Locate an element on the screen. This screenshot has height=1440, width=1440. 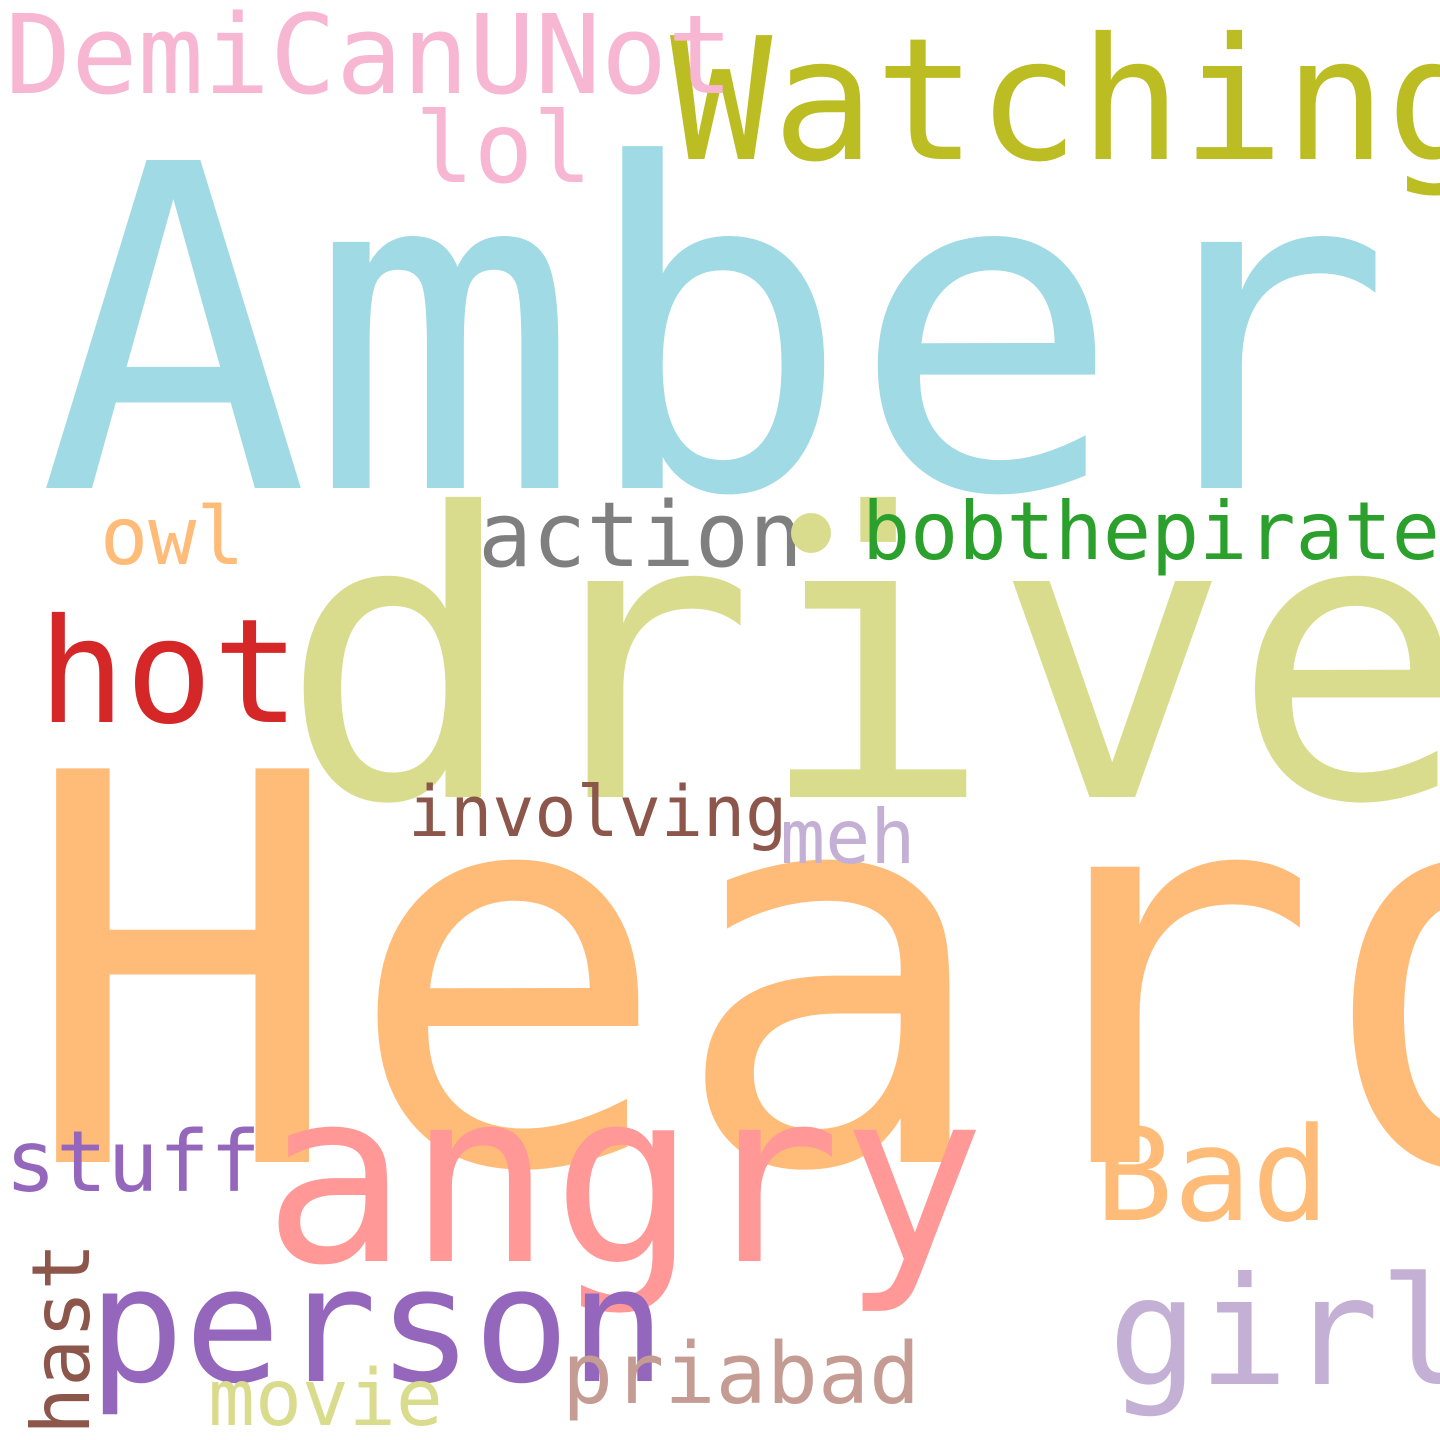
word-action: action is located at coordinates (641, 535).